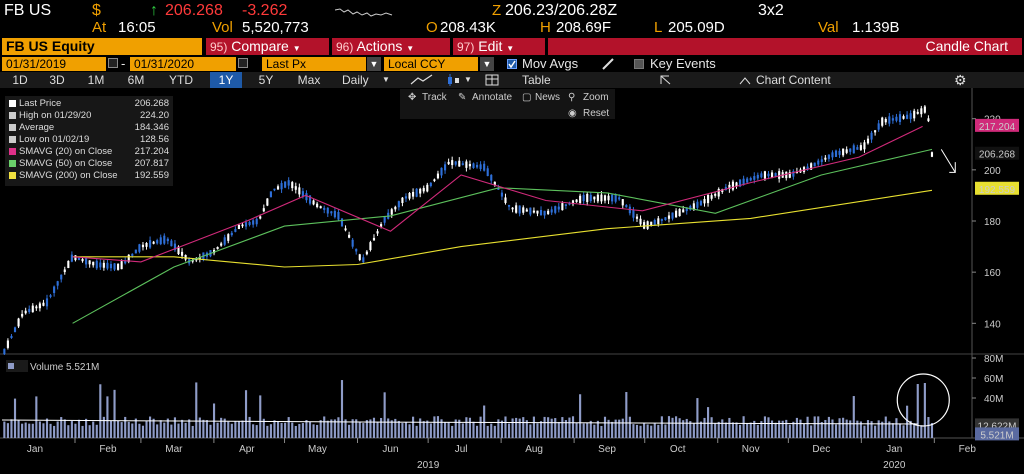 The height and width of the screenshot is (474, 1024). I want to click on legend-row: SMAVG (50) on Close 207.817, so click(89, 163).